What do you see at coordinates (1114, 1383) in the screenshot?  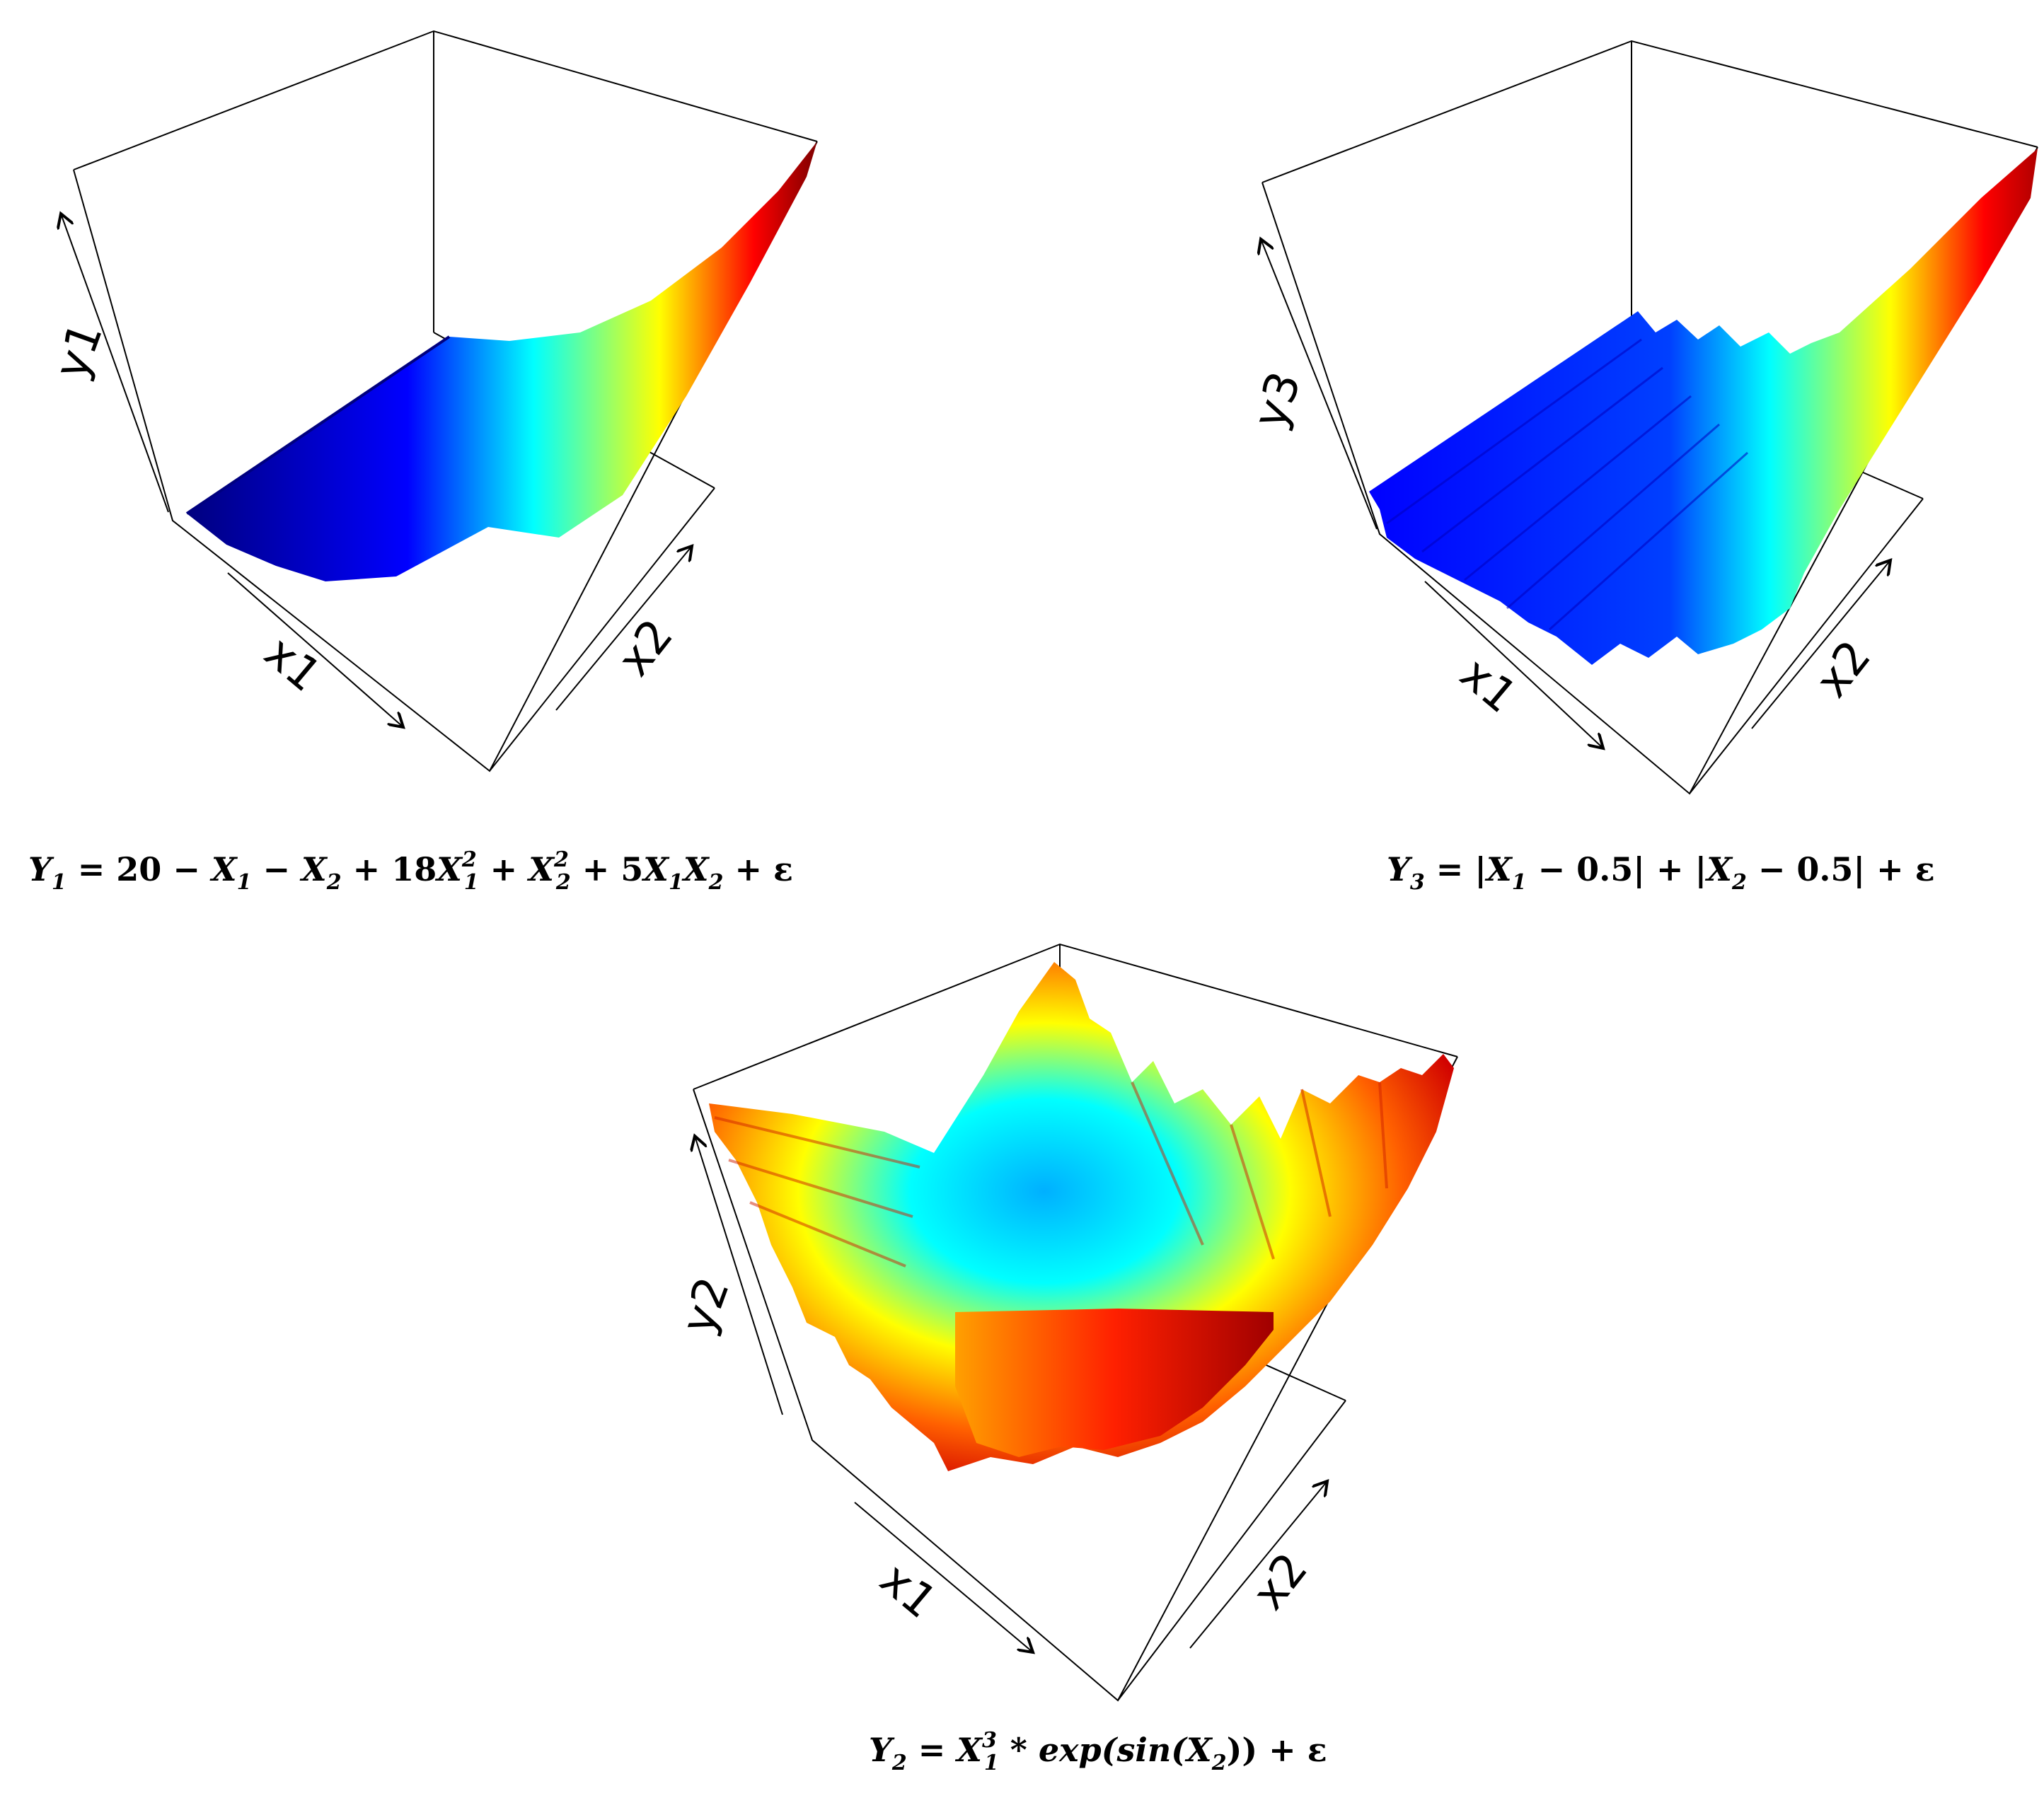 I see `surface-red-block-y2` at bounding box center [1114, 1383].